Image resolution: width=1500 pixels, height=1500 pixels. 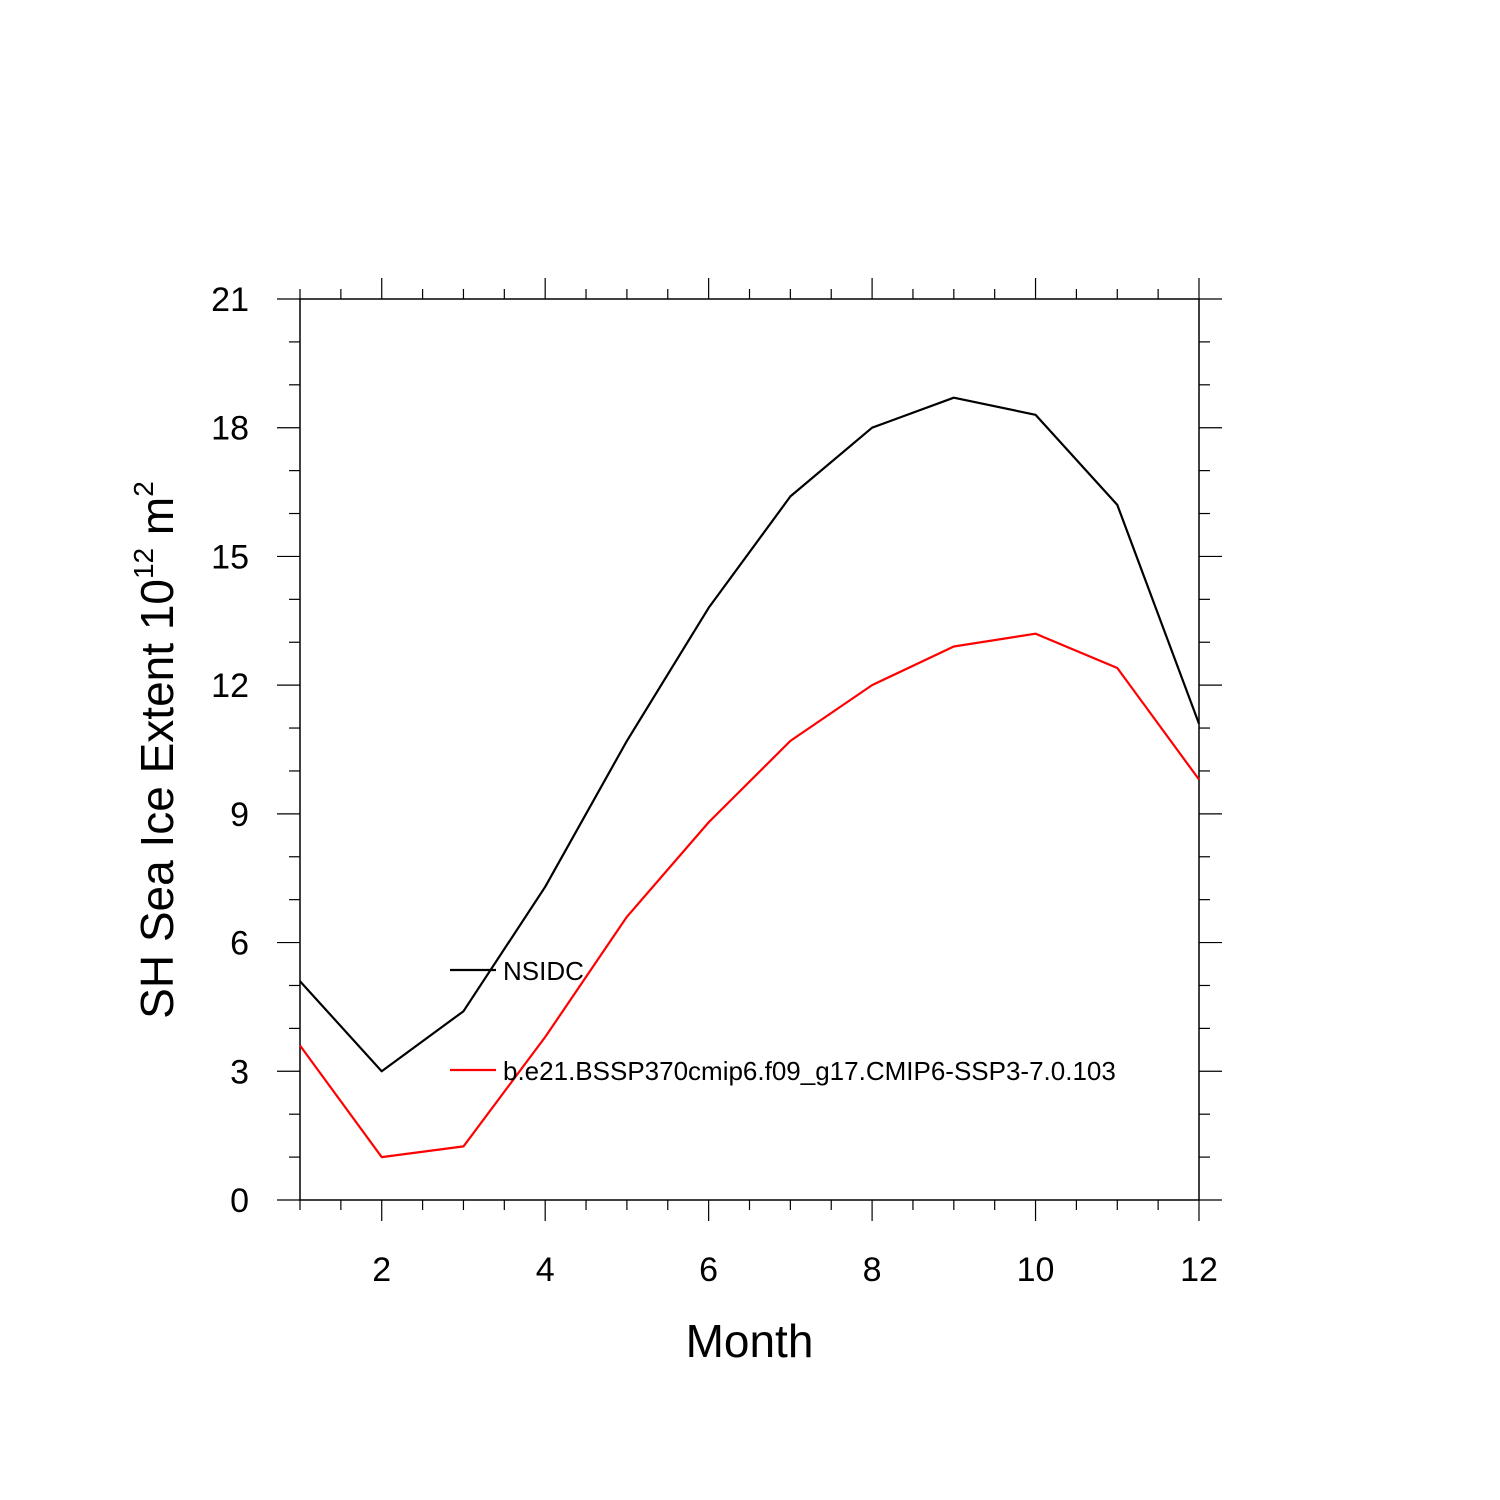 I want to click on x-tick-label: 12, so click(x=1199, y=1270).